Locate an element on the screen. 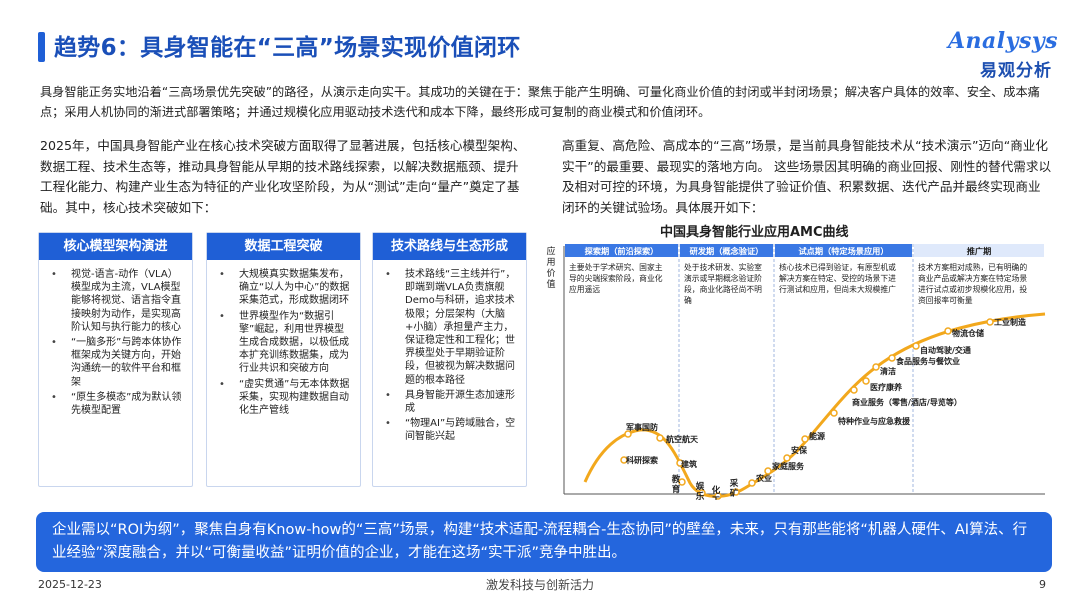  curve-point-label: 航空航天 is located at coordinates (682, 439).